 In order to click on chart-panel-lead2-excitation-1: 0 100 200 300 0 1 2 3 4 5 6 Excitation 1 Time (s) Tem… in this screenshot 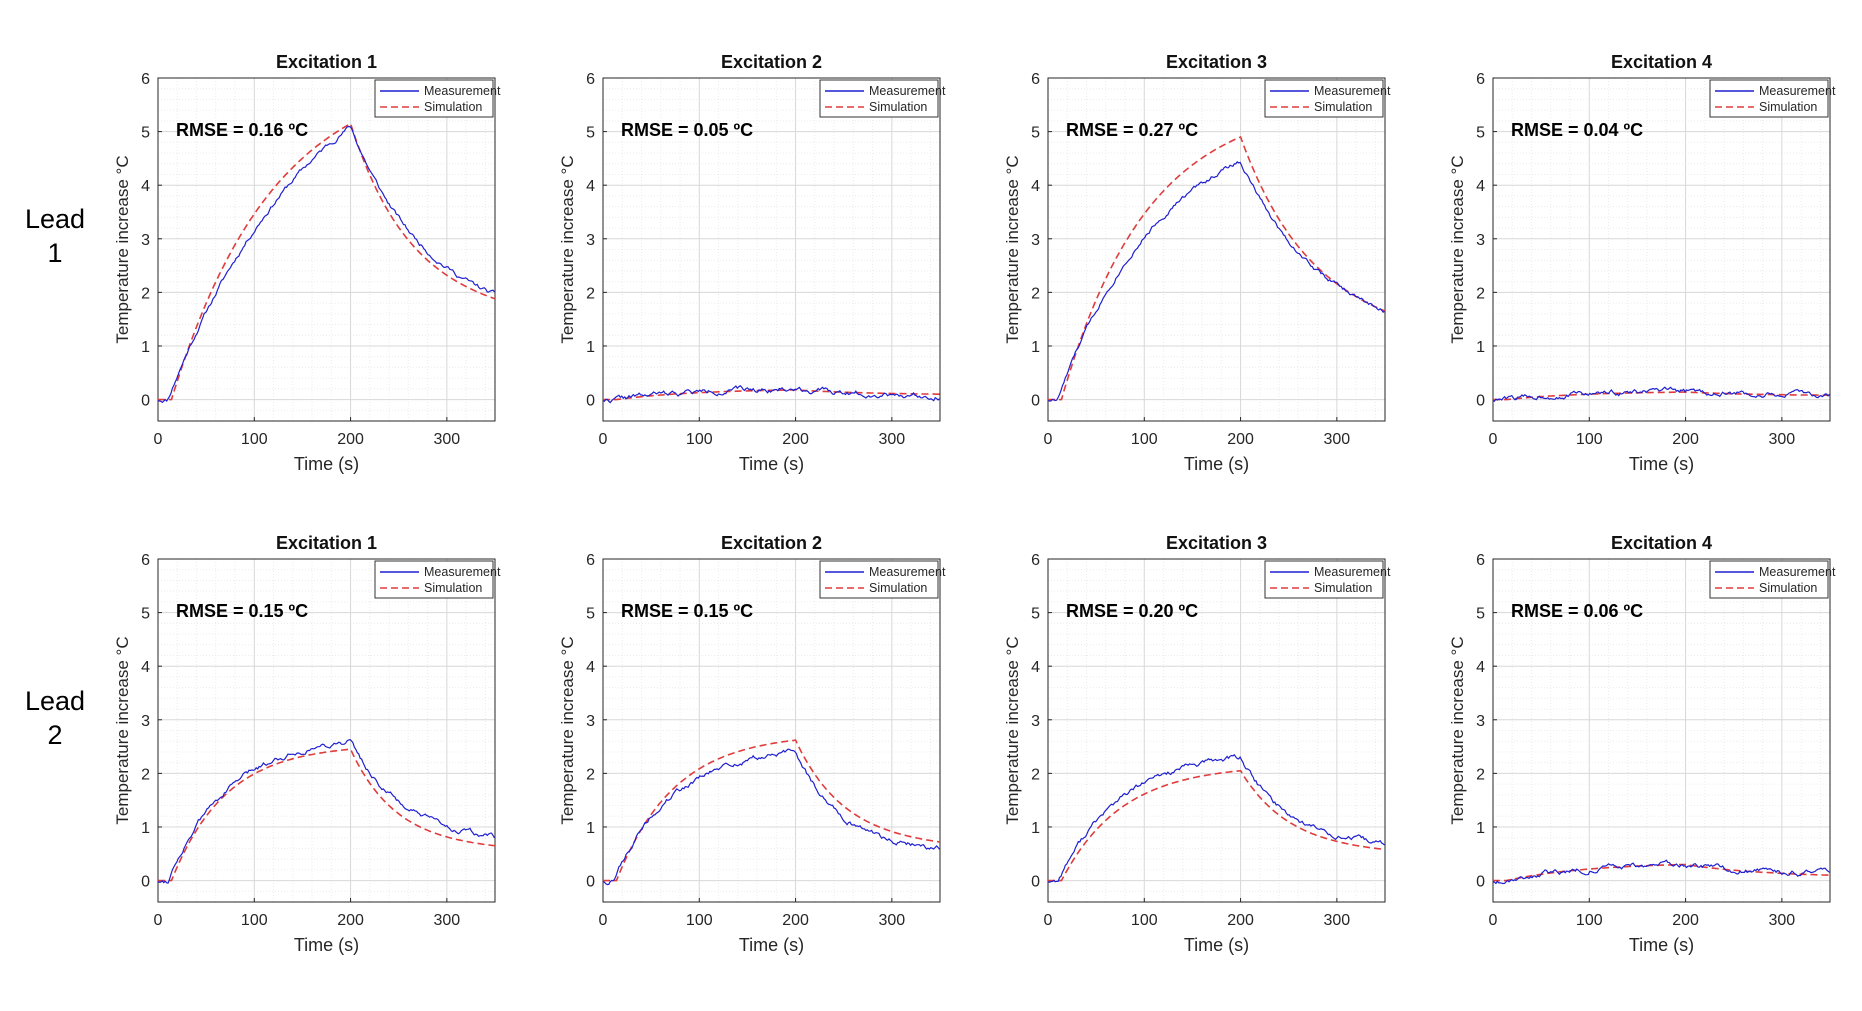, I will do `click(307, 744)`.